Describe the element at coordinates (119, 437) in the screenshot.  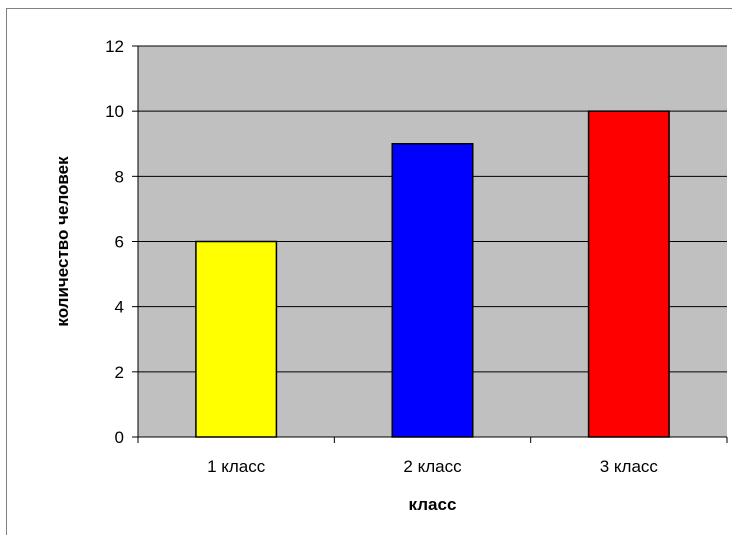
I see `y-tick-label: 0` at that location.